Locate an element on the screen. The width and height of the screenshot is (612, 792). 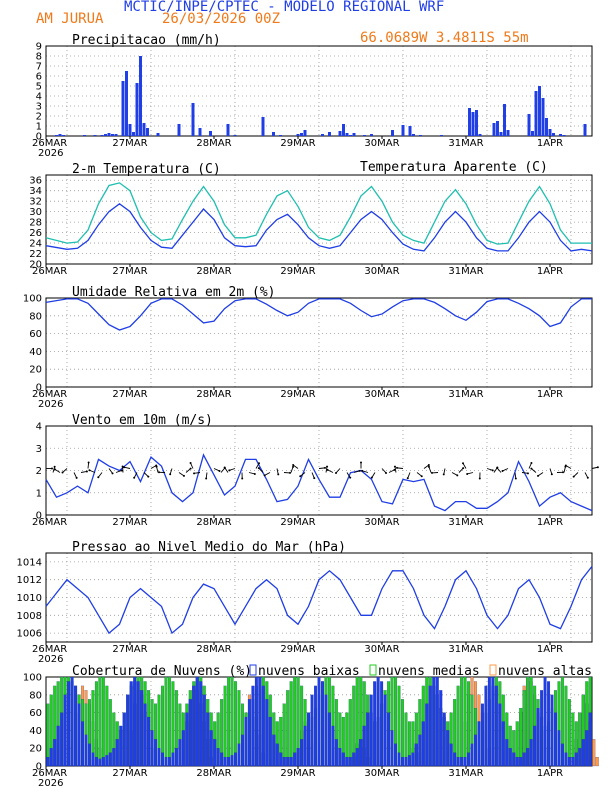
y-tick-label: 60 is located at coordinates (35, 713).